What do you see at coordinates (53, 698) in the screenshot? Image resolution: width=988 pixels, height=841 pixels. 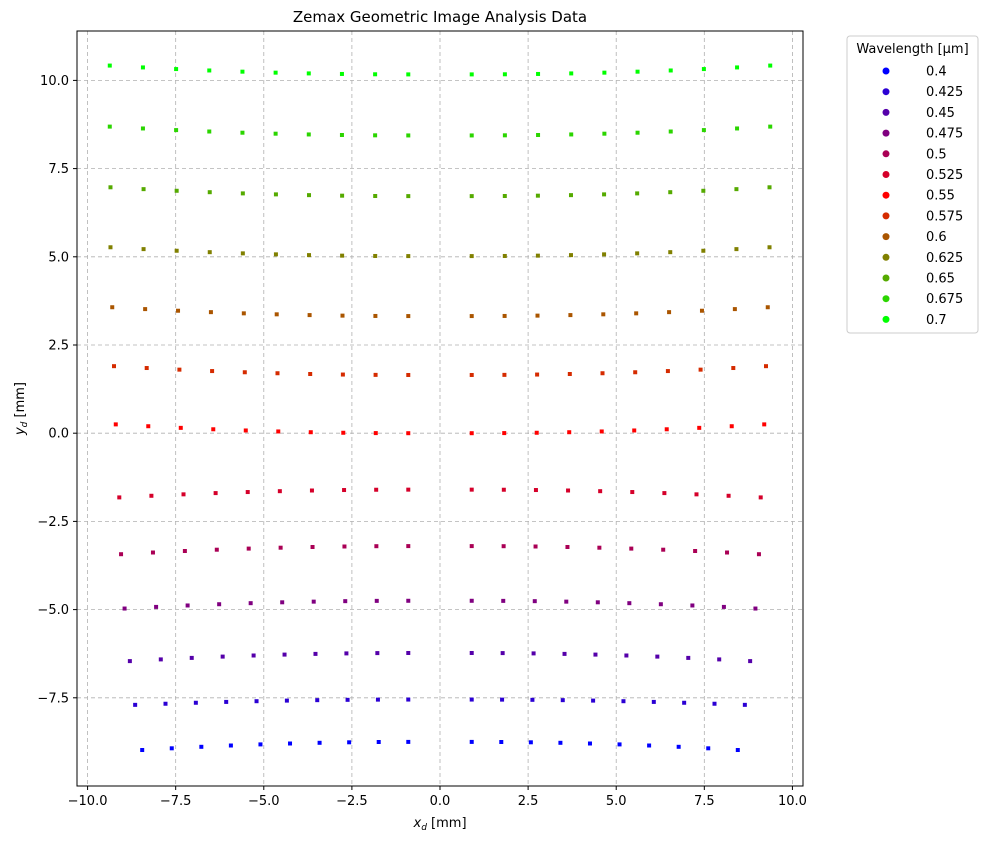 I see `y-tick-label: −7.5` at bounding box center [53, 698].